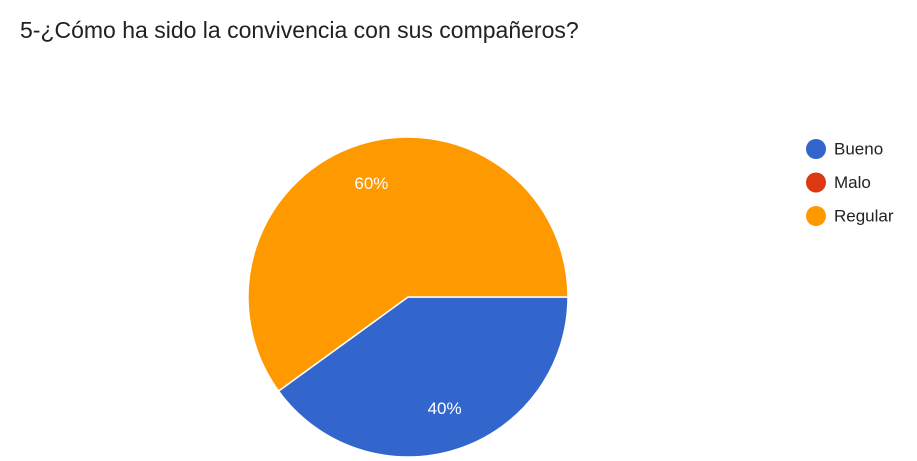 The width and height of the screenshot is (917, 461). Describe the element at coordinates (864, 215) in the screenshot. I see `legend-label: Regular` at that location.